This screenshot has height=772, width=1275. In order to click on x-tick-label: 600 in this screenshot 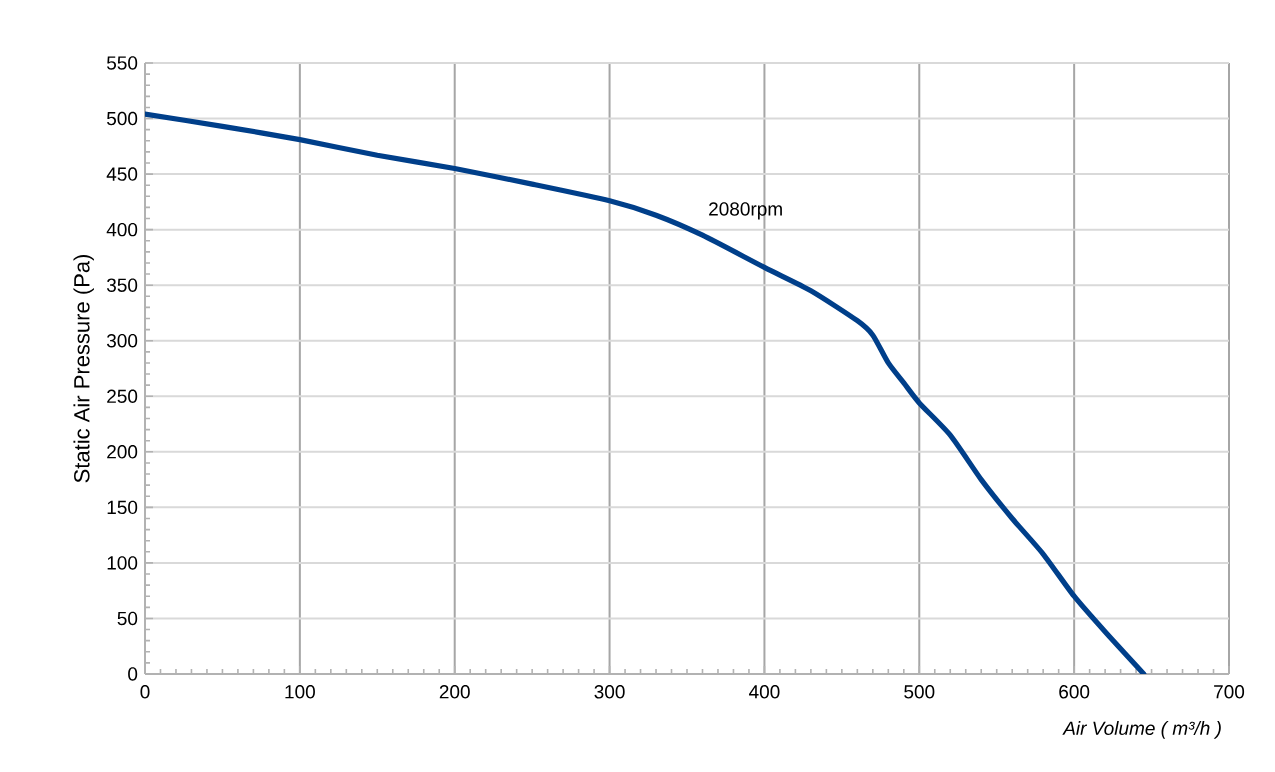, I will do `click(1074, 692)`.